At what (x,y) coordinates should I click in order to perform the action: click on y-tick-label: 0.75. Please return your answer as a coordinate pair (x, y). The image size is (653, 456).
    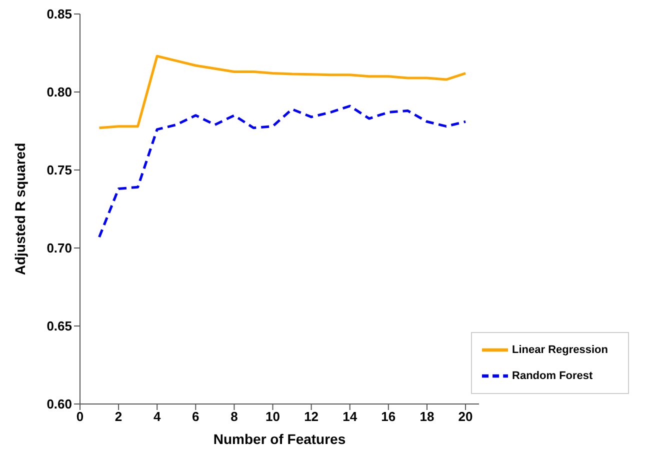
    Looking at the image, I should click on (59, 170).